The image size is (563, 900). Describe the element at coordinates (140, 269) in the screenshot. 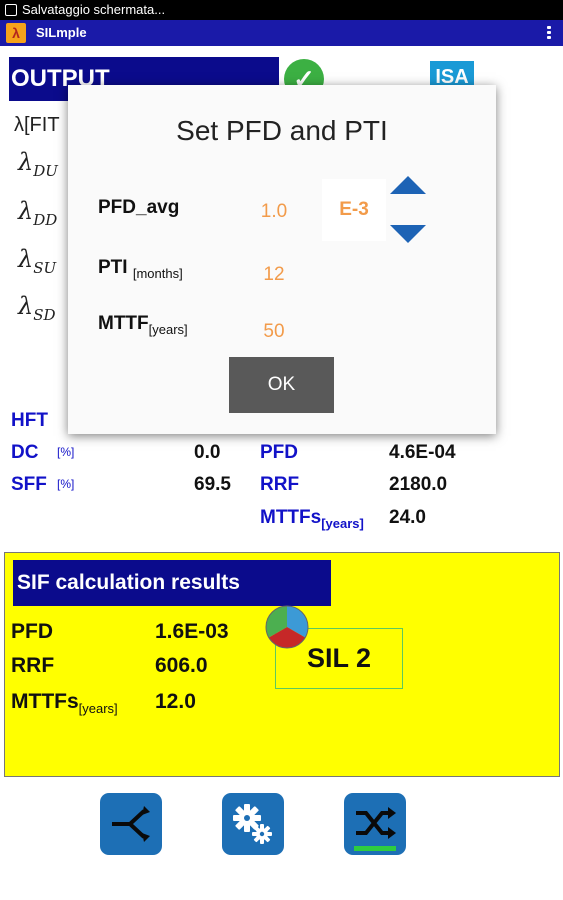

I see `pti-label: PTI [months]` at that location.